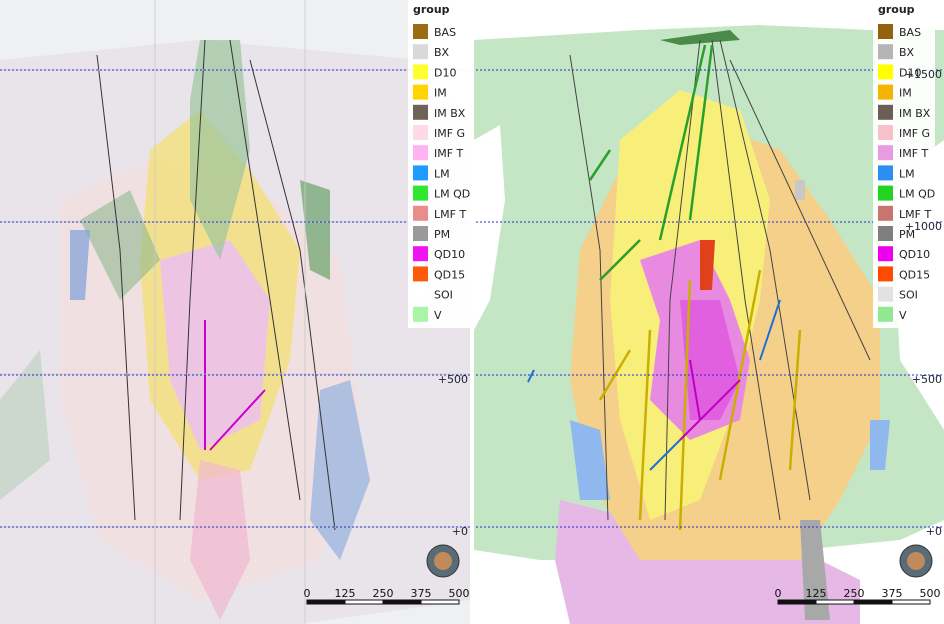 Image resolution: width=944 pixels, height=624 pixels. Describe the element at coordinates (923, 74) in the screenshot. I see `elevation-label: +1500` at that location.